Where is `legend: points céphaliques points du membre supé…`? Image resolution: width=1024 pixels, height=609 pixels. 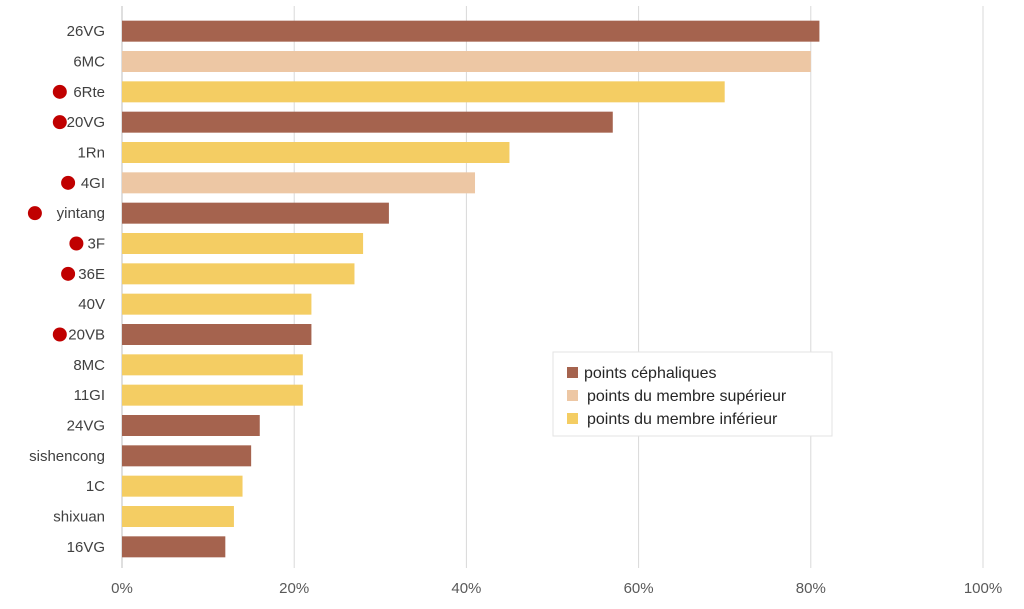 legend: points céphaliques points du membre supé… is located at coordinates (692, 394).